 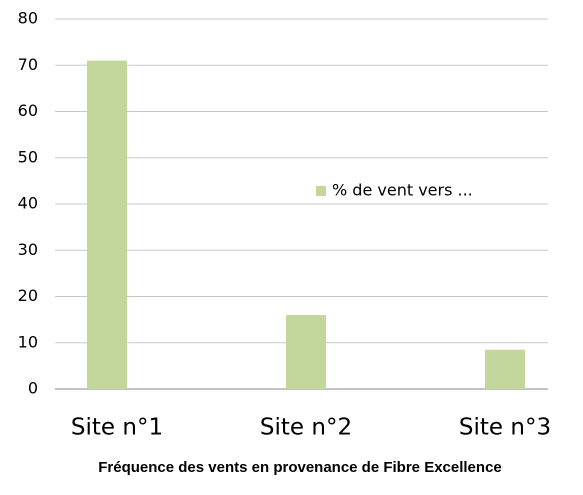 What do you see at coordinates (117, 428) in the screenshot?
I see `x-tick-label: Site n°1` at bounding box center [117, 428].